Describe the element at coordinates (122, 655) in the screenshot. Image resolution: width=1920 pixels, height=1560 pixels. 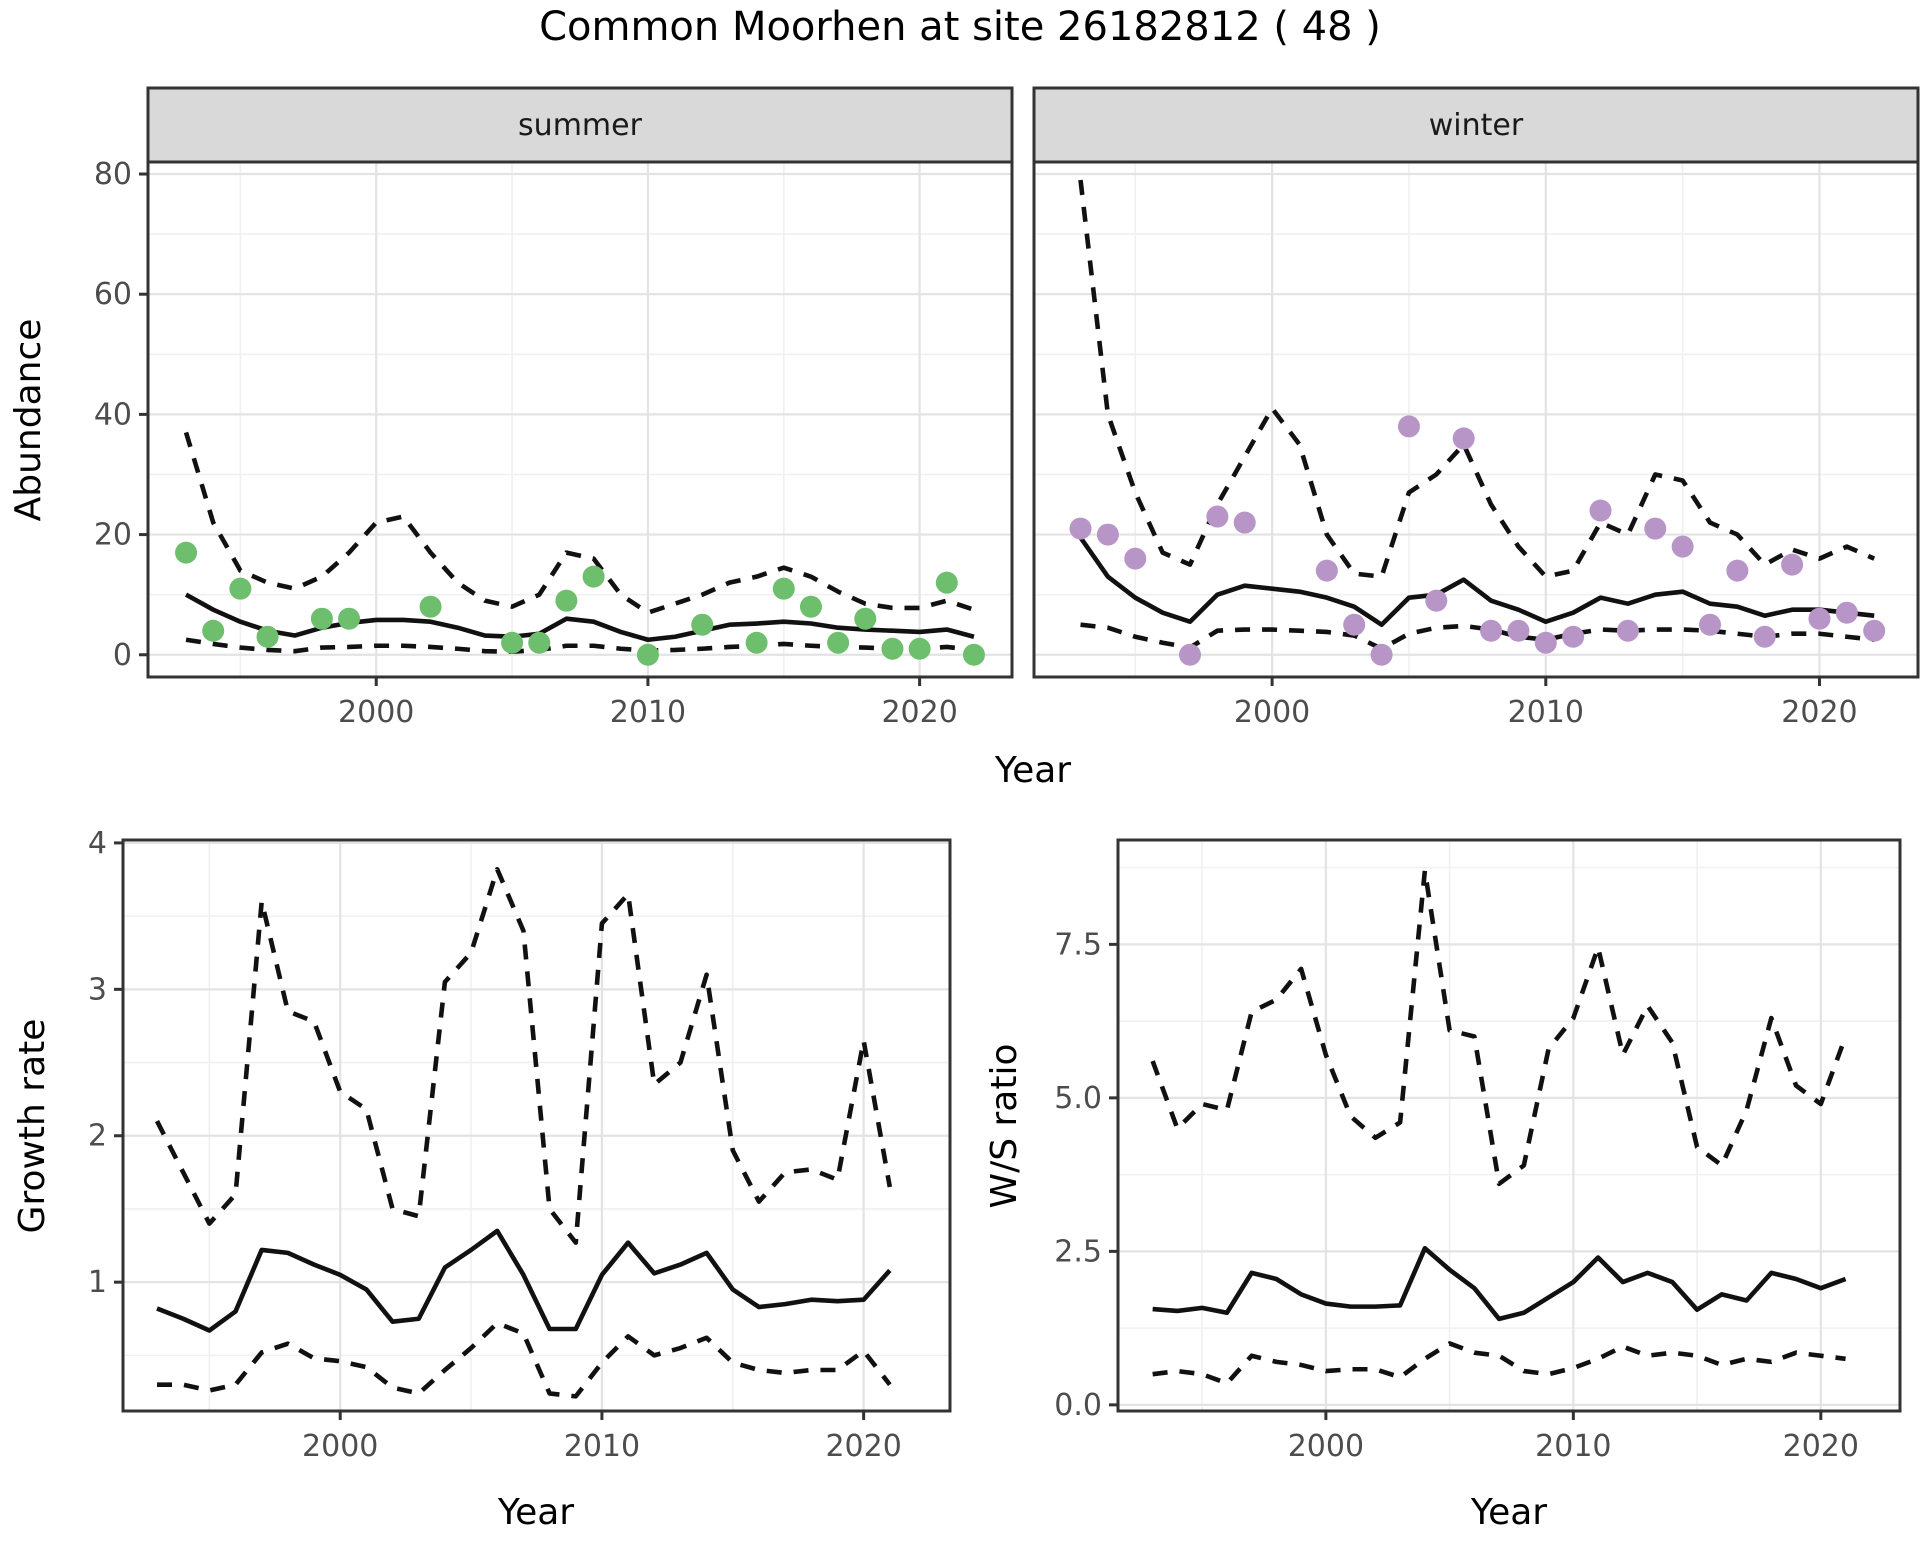
I see `y-tick-label: 0` at that location.